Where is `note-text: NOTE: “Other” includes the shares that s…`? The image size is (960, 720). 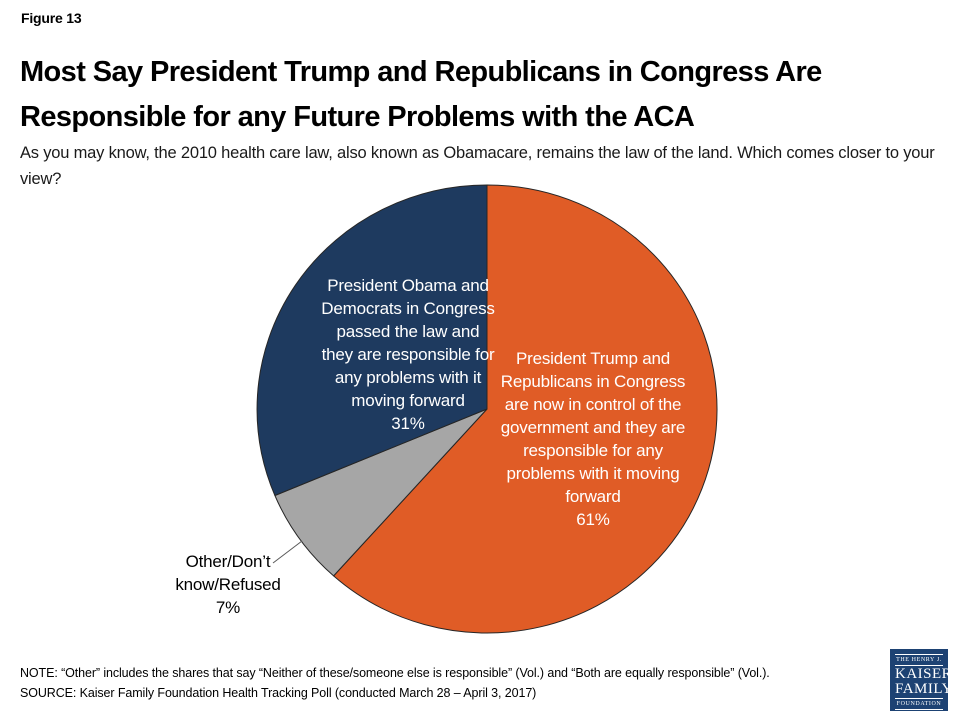
note-text: NOTE: “Other” includes the shares that s… is located at coordinates (395, 673).